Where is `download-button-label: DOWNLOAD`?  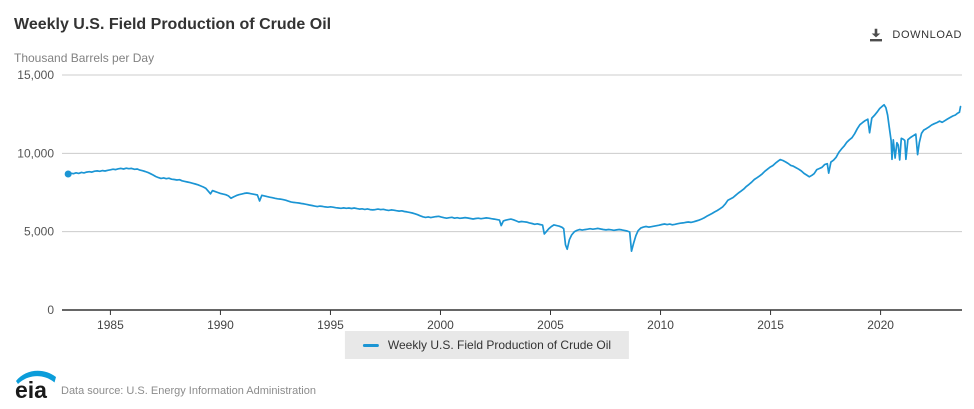
download-button-label: DOWNLOAD is located at coordinates (927, 35).